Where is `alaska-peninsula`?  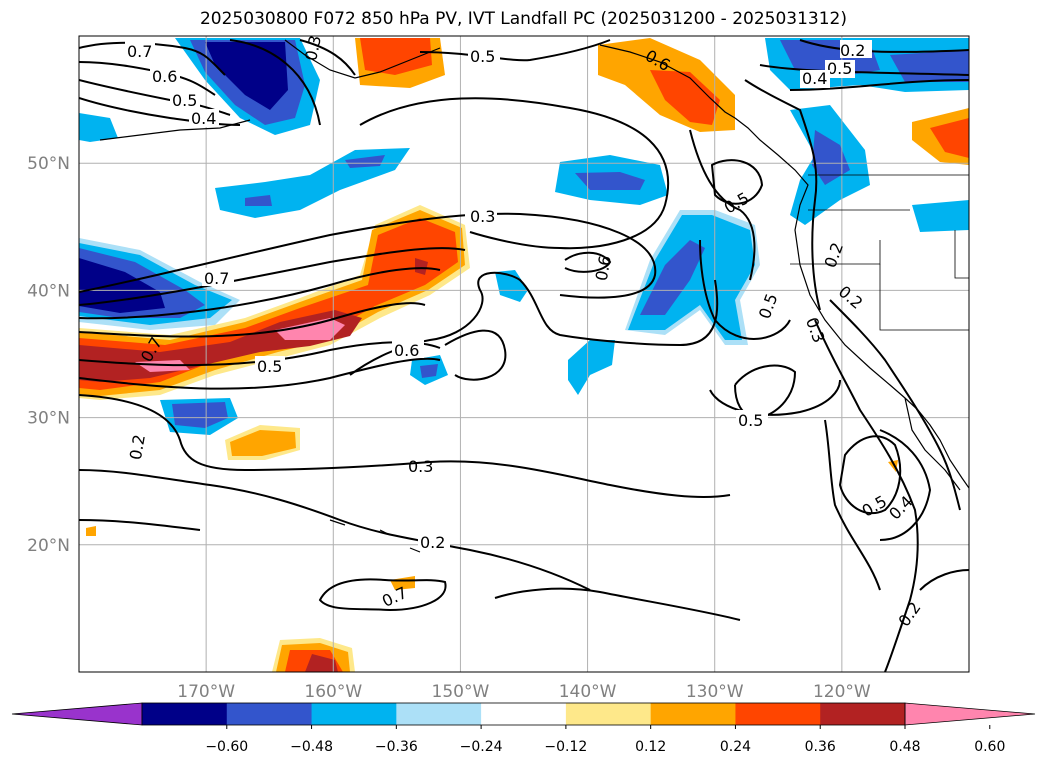
alaska-peninsula is located at coordinates (362, 59).